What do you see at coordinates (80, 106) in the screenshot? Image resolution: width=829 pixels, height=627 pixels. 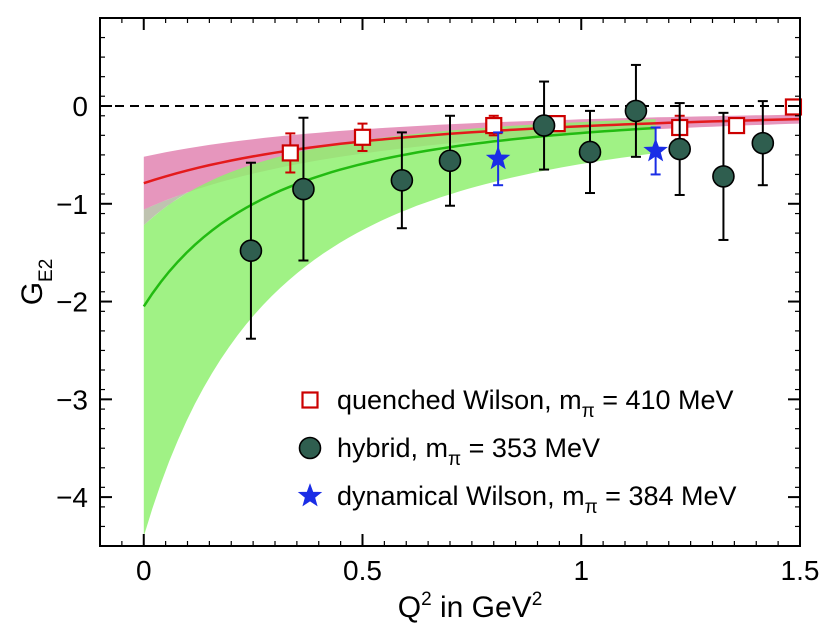 I see `y-tick-label: 0` at bounding box center [80, 106].